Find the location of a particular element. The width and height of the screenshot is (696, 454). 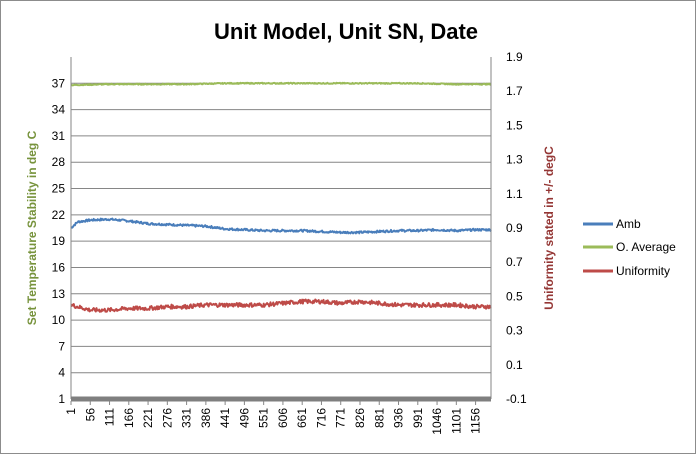

y-tick-label: 7 is located at coordinates (61, 346).